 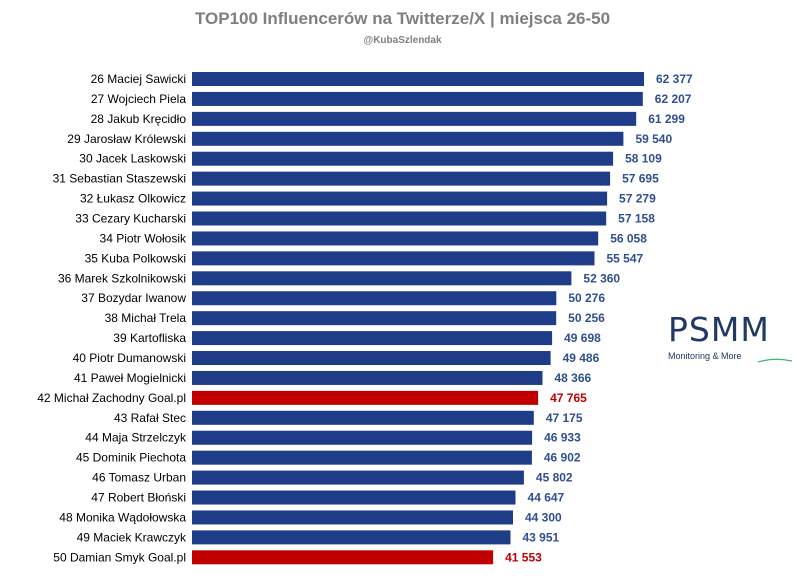 What do you see at coordinates (653, 139) in the screenshot?
I see `value-label: 59 540` at bounding box center [653, 139].